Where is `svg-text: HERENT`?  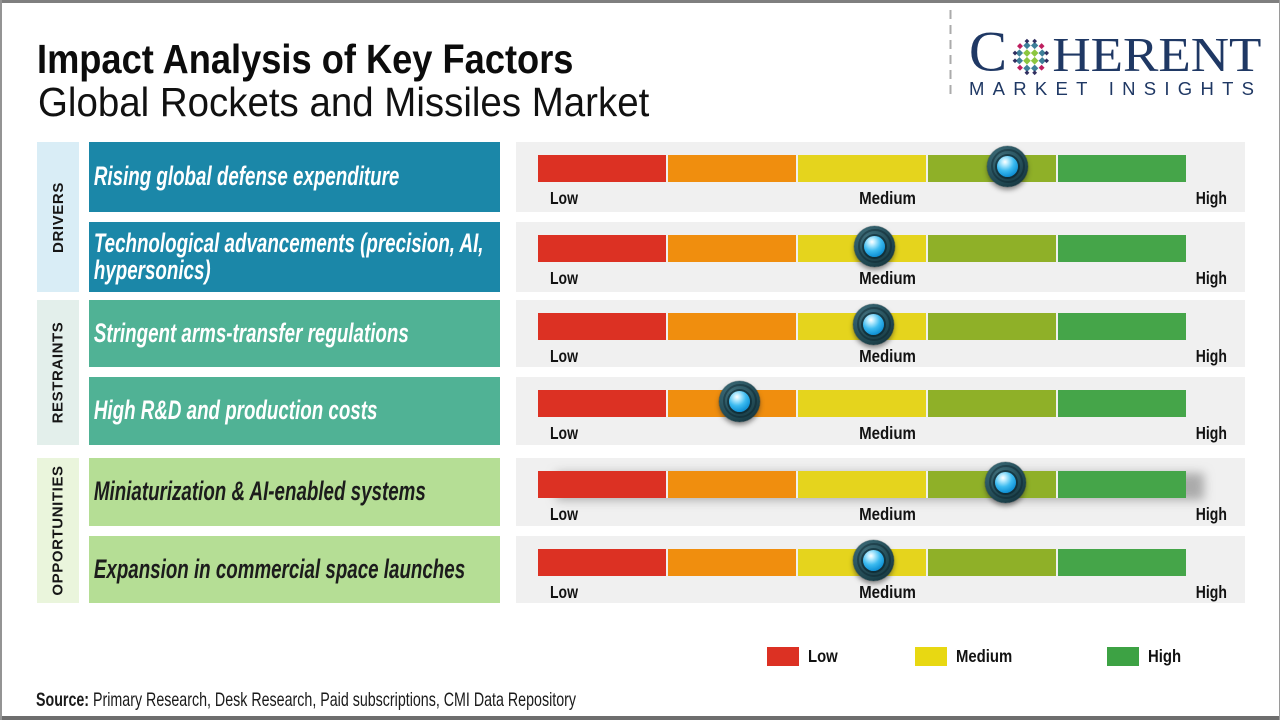
svg-text: HERENT is located at coordinates (1156, 54).